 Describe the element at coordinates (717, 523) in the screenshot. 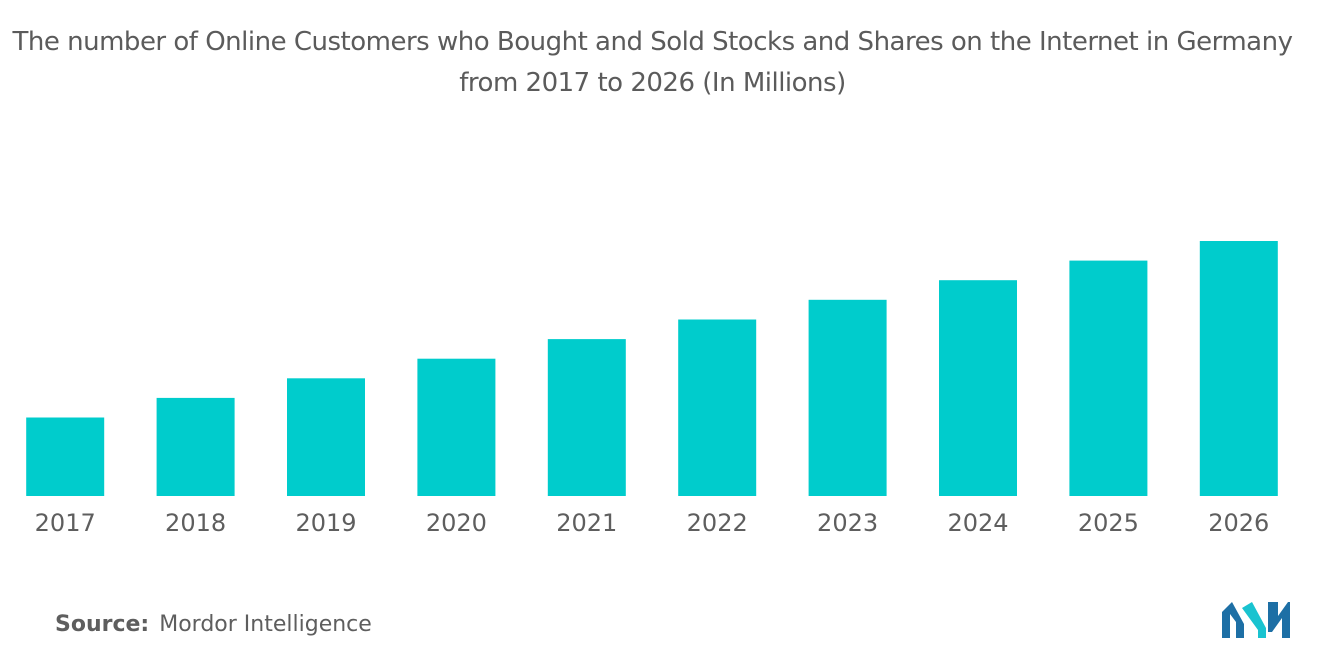

I see `x-tick-label-2022: 2022` at that location.